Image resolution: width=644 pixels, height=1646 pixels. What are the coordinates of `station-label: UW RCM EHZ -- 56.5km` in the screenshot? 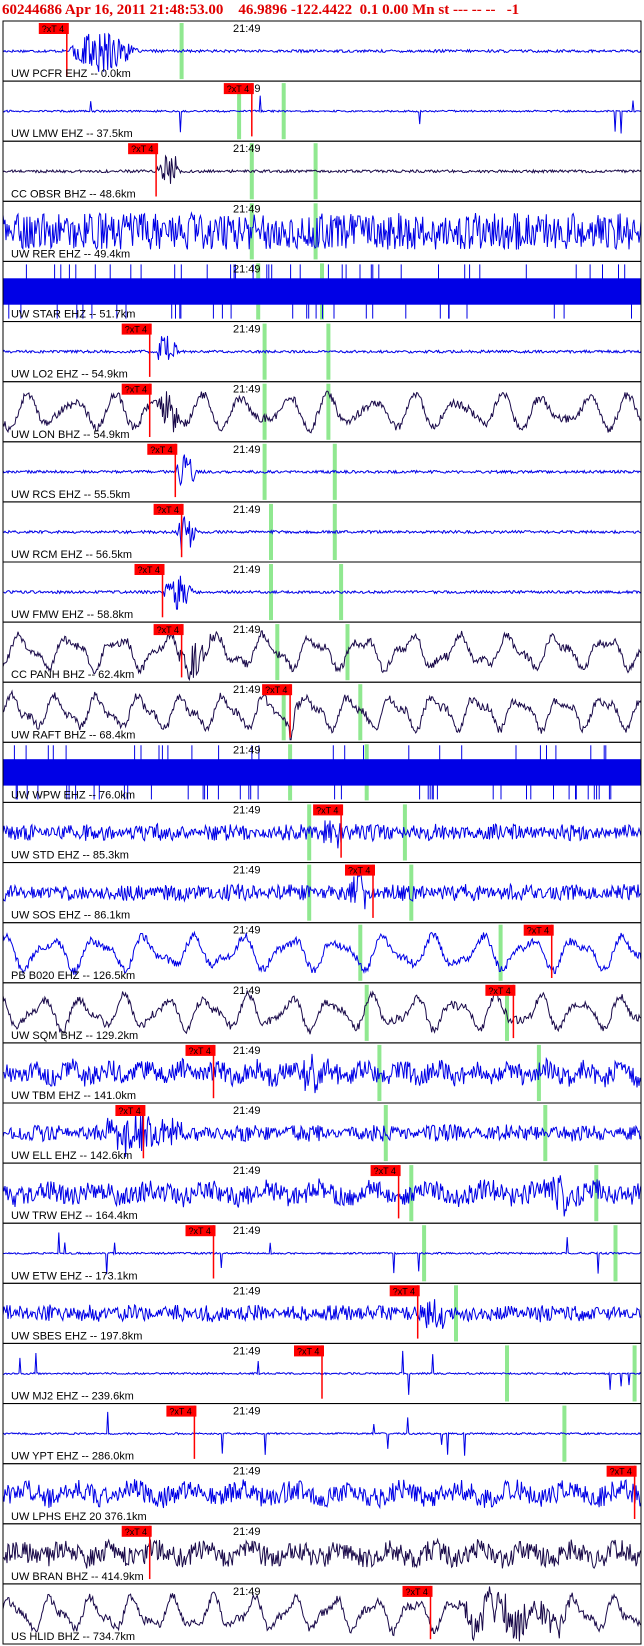 It's located at (71, 555).